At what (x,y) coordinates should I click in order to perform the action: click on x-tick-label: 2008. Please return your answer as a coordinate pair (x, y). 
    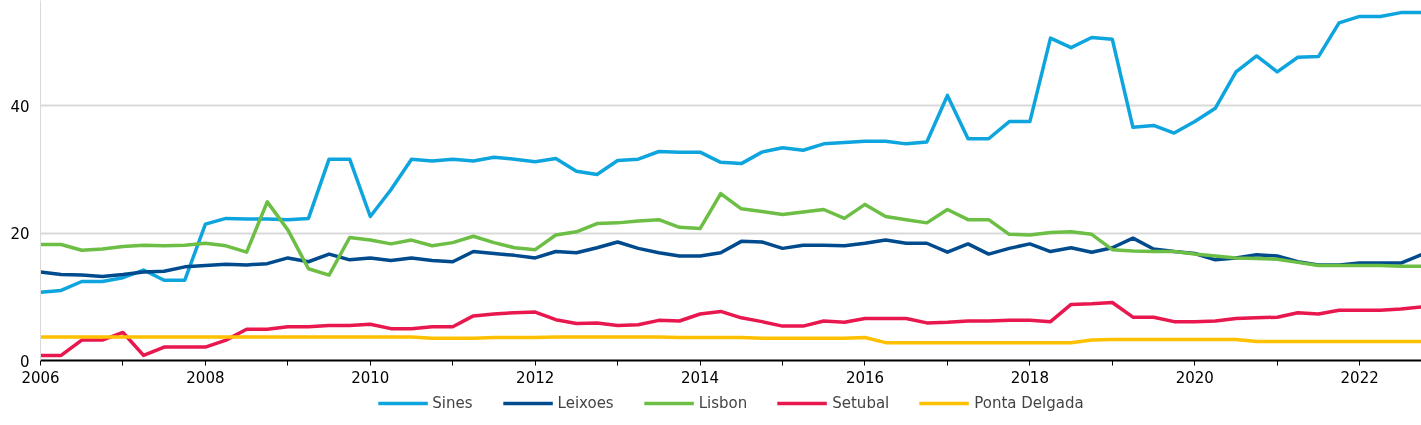
    Looking at the image, I should click on (205, 377).